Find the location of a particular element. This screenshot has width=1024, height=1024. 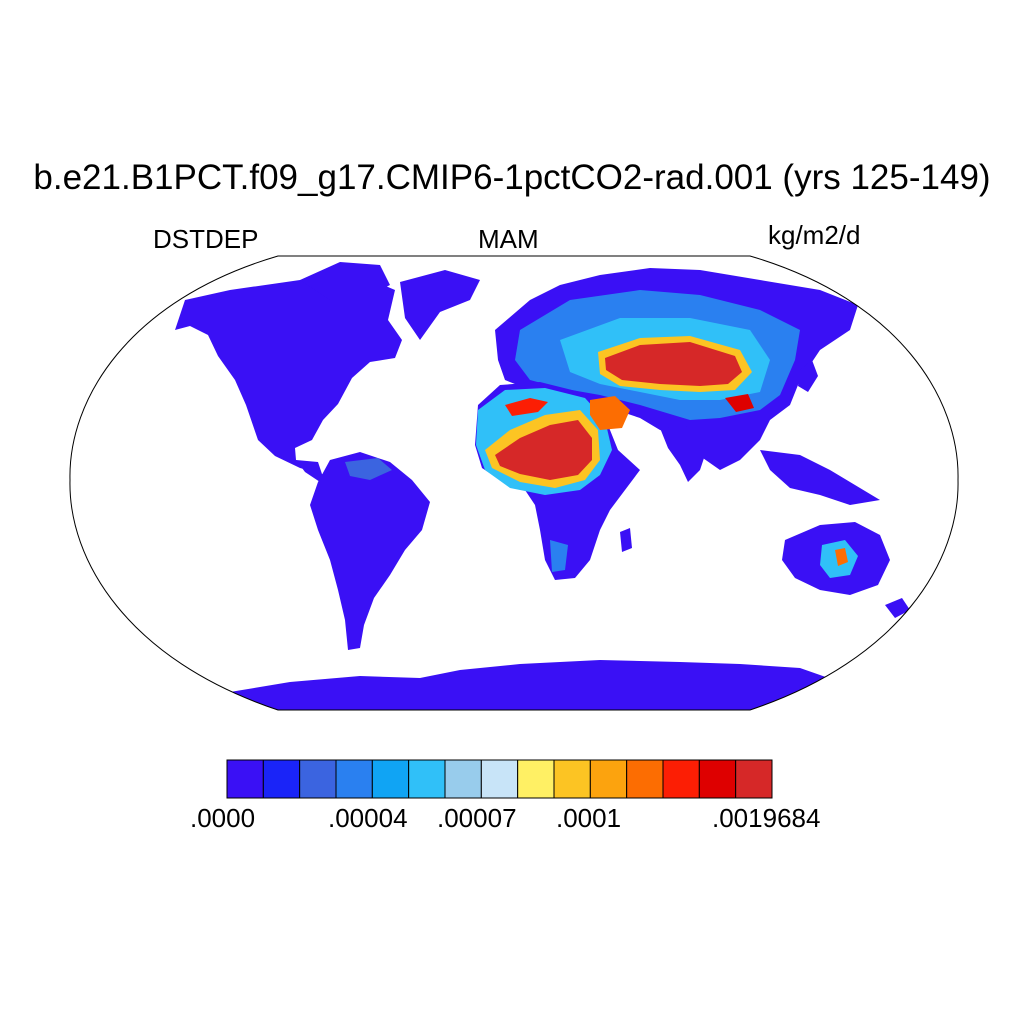

greenland is located at coordinates (440, 305).